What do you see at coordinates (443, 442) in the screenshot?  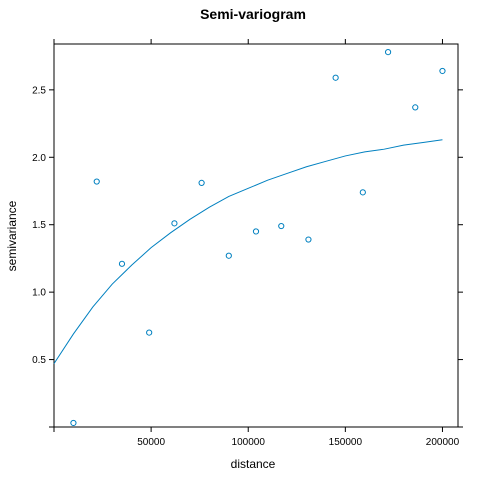 I see `x-tick-label: 200000` at bounding box center [443, 442].